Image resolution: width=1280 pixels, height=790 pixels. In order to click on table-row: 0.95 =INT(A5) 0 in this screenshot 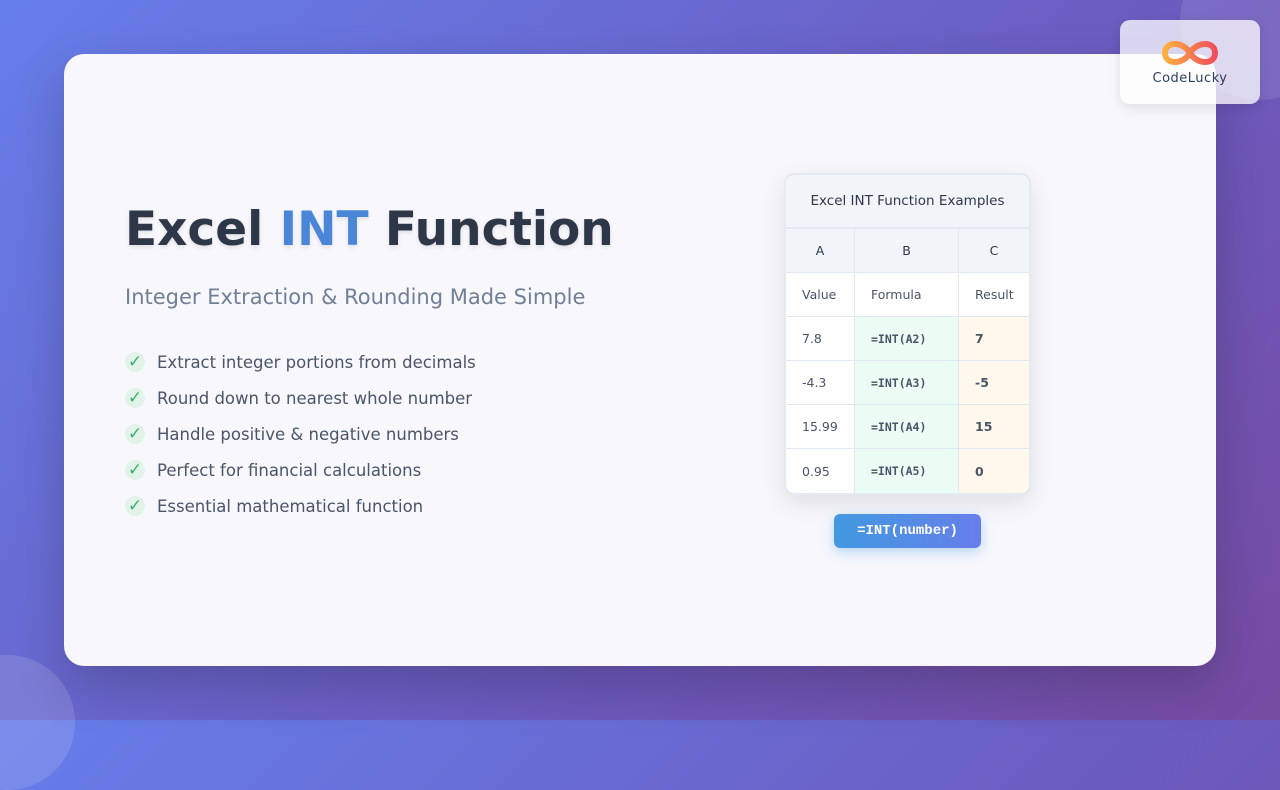, I will do `click(907, 471)`.